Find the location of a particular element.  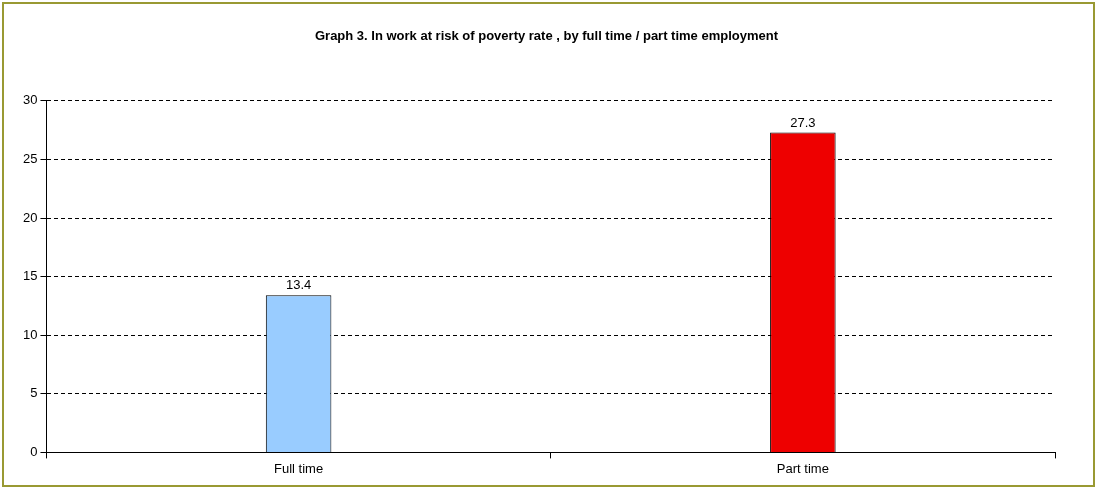

y-tick-label: 20 is located at coordinates (30, 217).